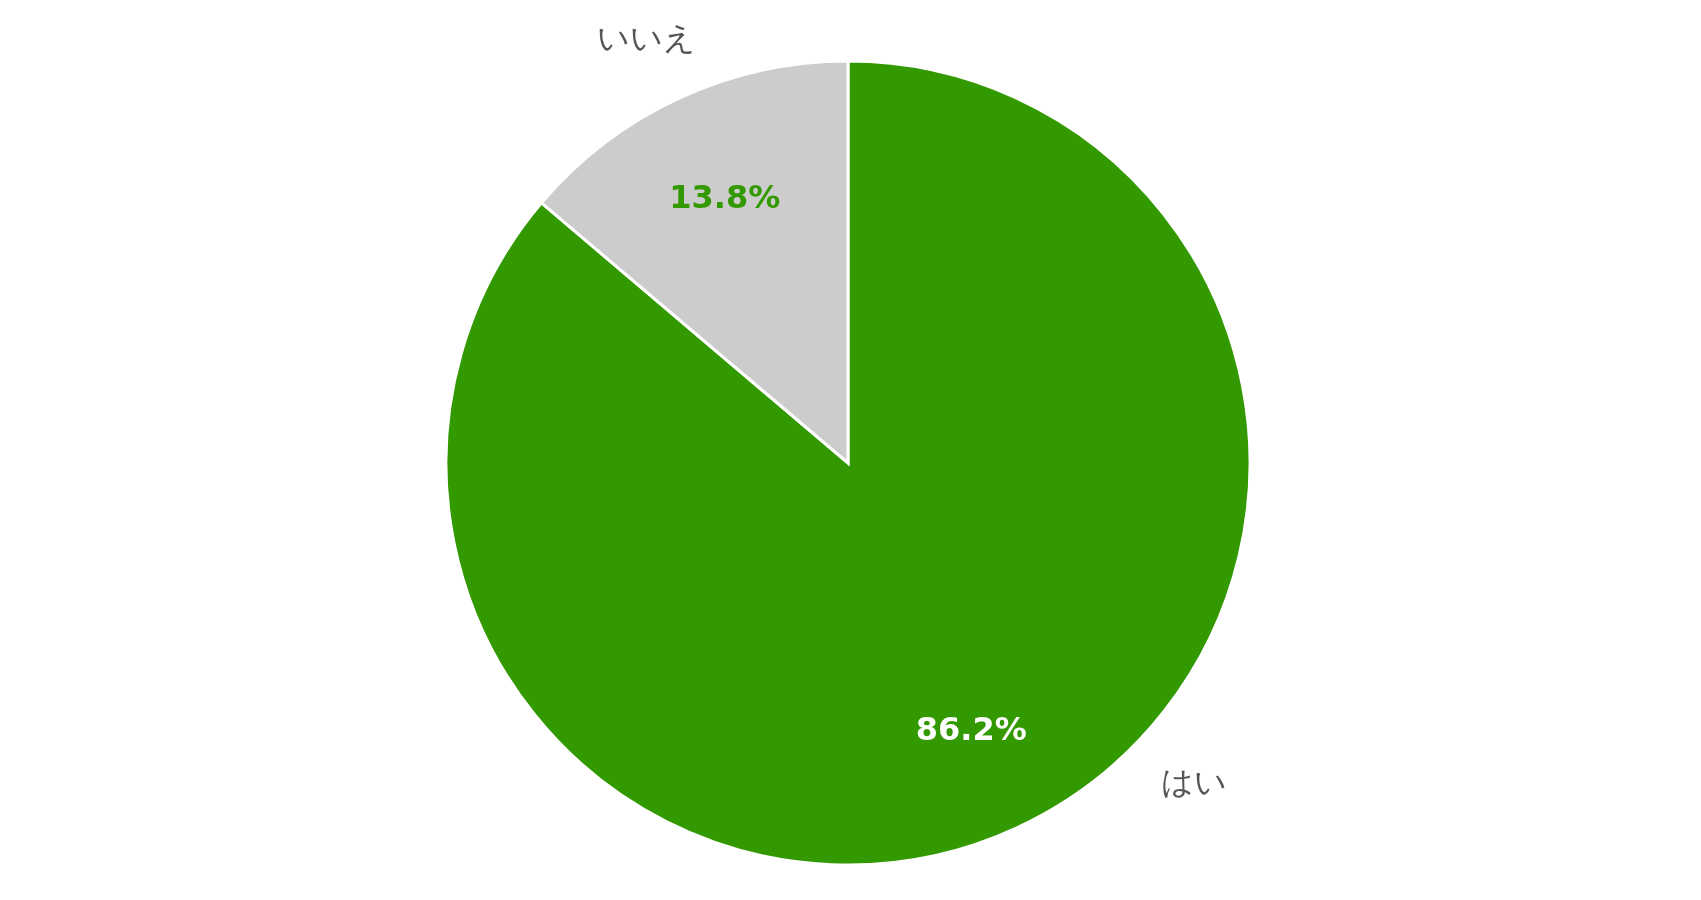 This screenshot has height=900, width=1701. I want to click on slice-label: はい, so click(1193, 782).